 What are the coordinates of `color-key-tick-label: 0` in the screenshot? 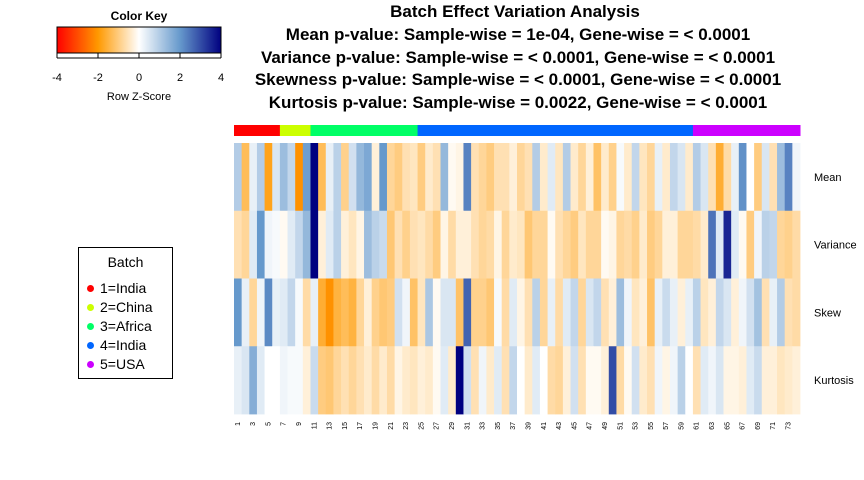 It's located at (139, 78).